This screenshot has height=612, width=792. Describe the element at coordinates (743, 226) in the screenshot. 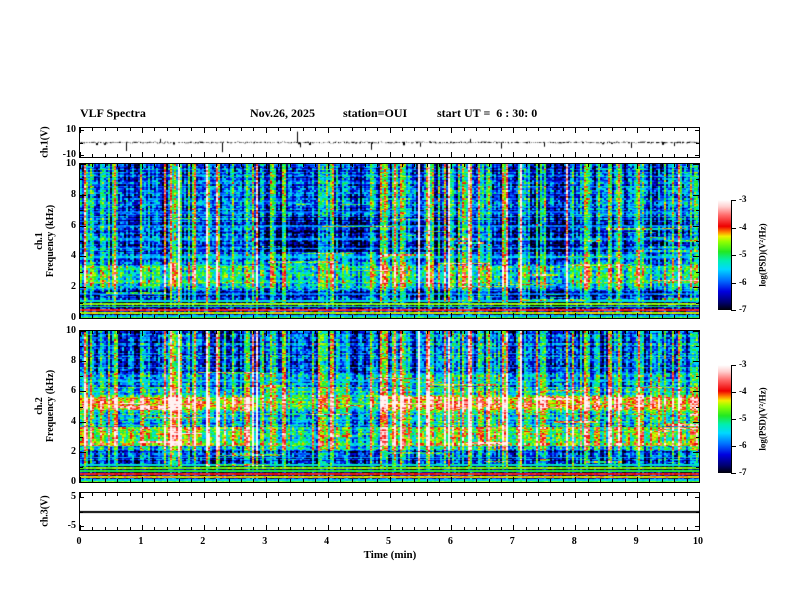

I see `colorbar-tick-label: -4` at that location.